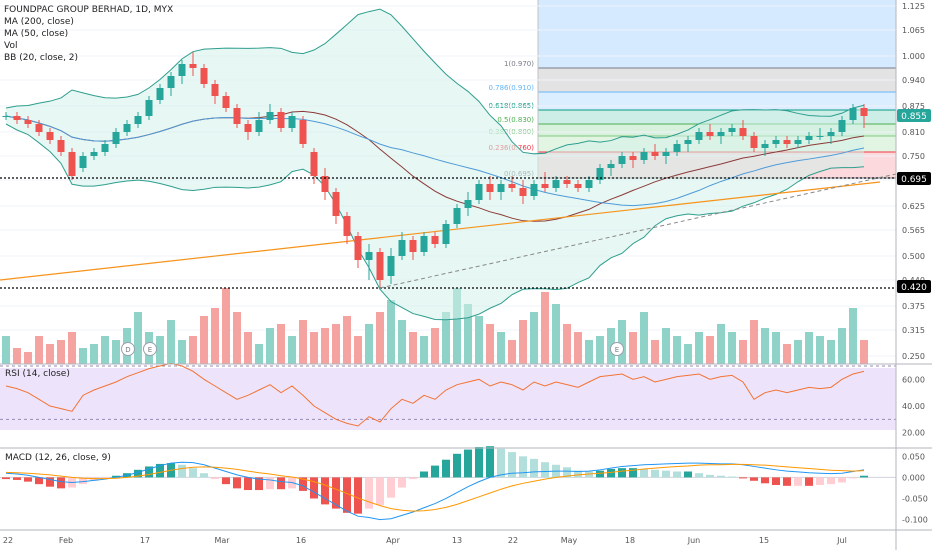 The width and height of the screenshot is (932, 554). What do you see at coordinates (457, 540) in the screenshot?
I see `time-axis-label: 13` at bounding box center [457, 540].